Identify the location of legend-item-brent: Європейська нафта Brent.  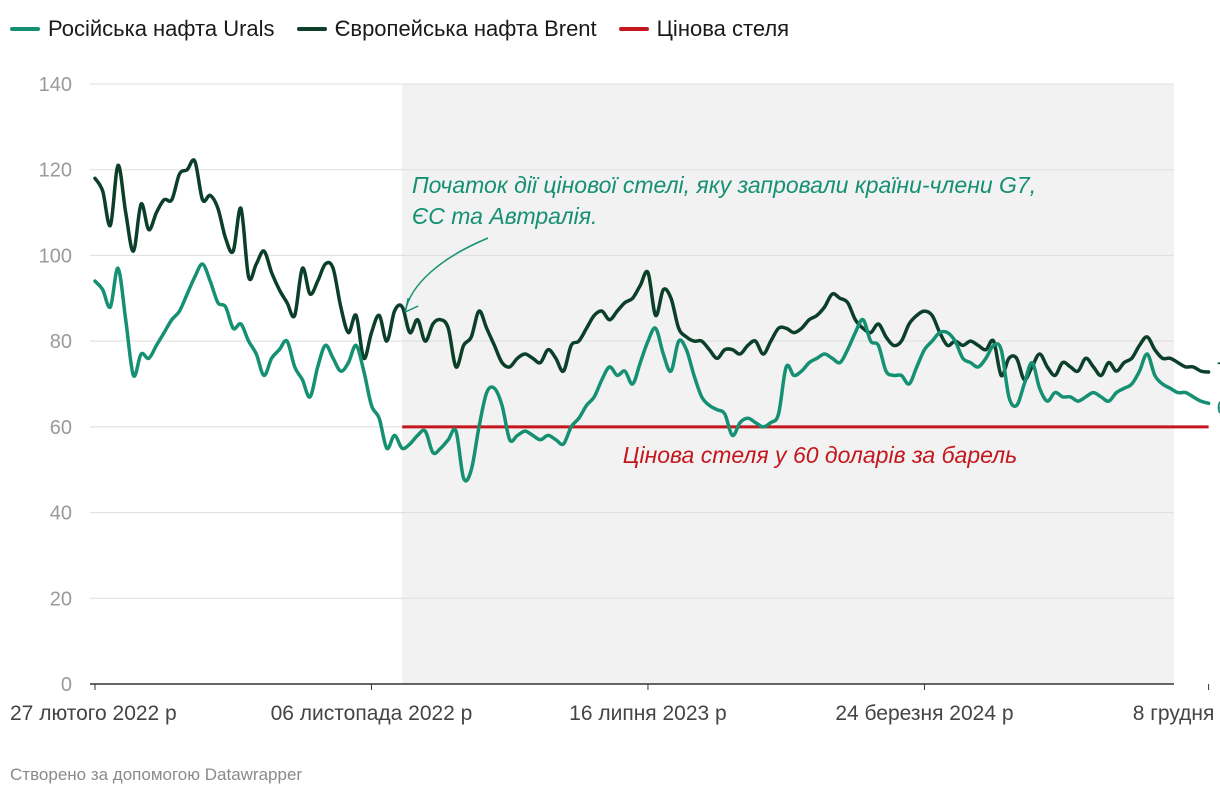
(446, 29).